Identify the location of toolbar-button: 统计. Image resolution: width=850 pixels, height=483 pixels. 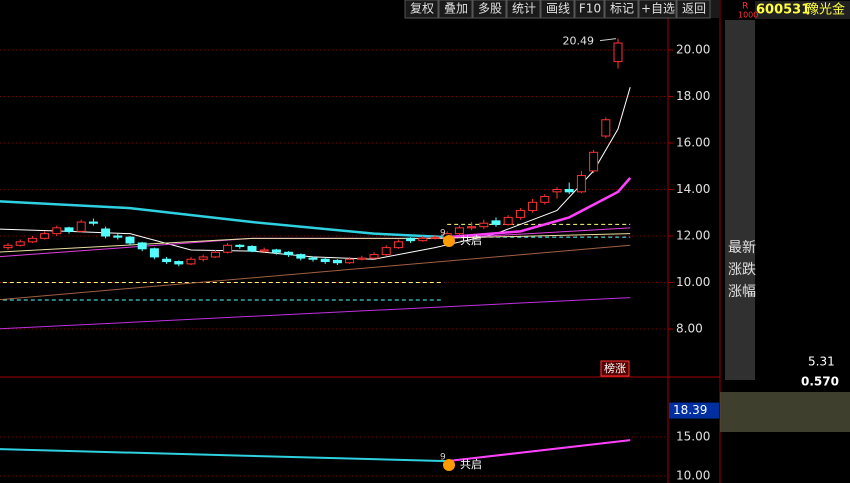
(524, 9).